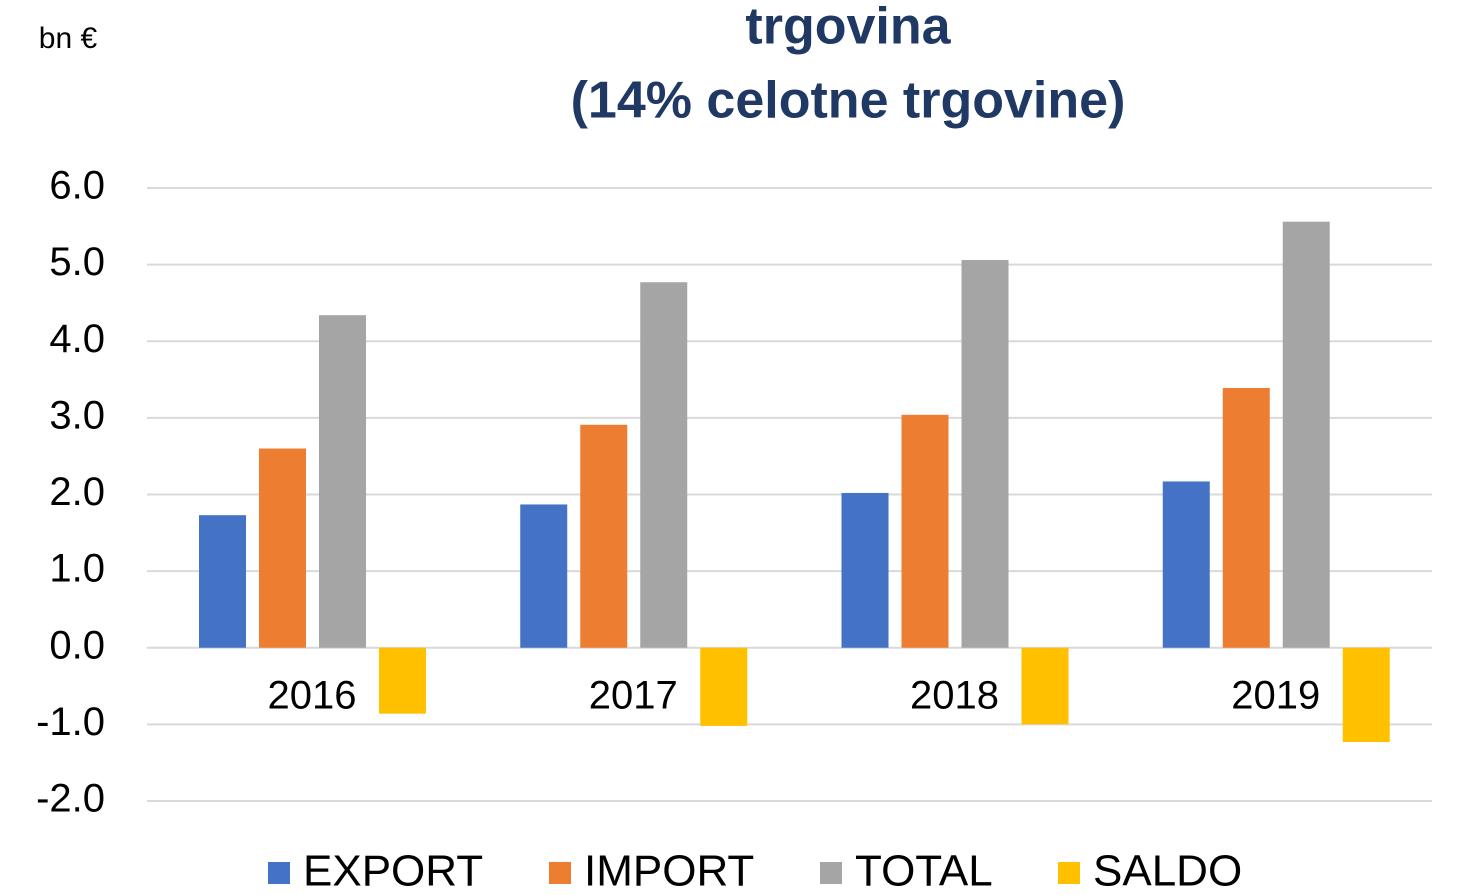 This screenshot has width=1461, height=895. Describe the element at coordinates (77, 492) in the screenshot. I see `y-tick-label: 2.0` at that location.